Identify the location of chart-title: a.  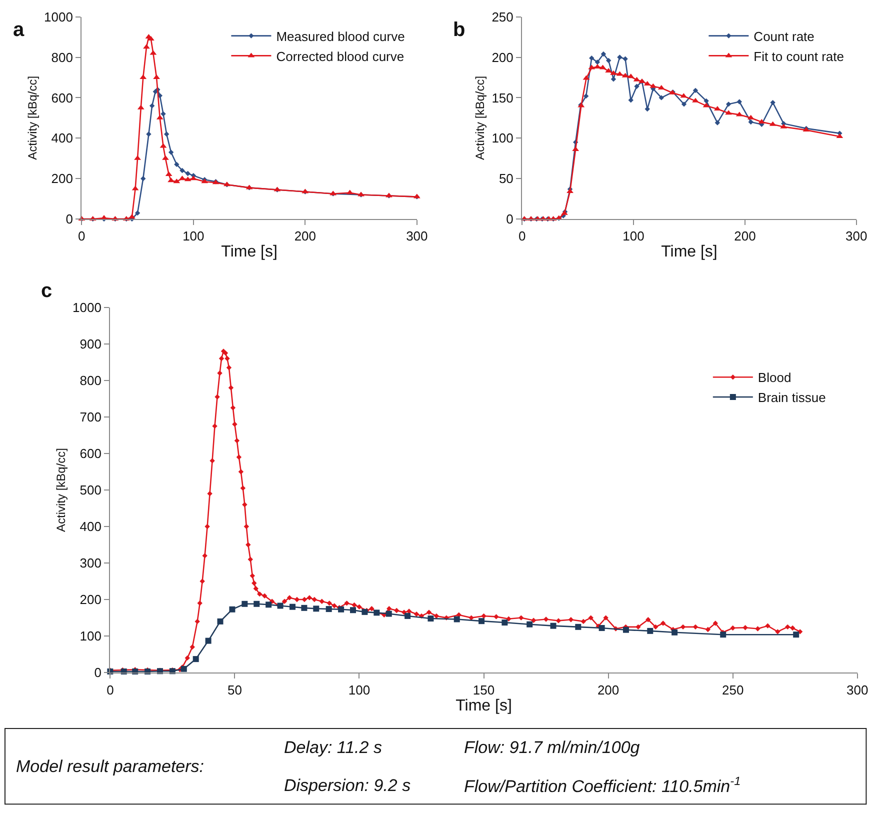
(19, 30).